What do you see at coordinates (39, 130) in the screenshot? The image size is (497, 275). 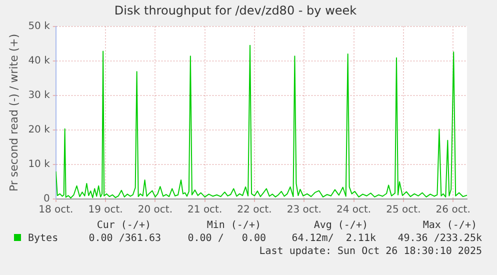 I see `y-tick-label: 20 k` at bounding box center [39, 130].